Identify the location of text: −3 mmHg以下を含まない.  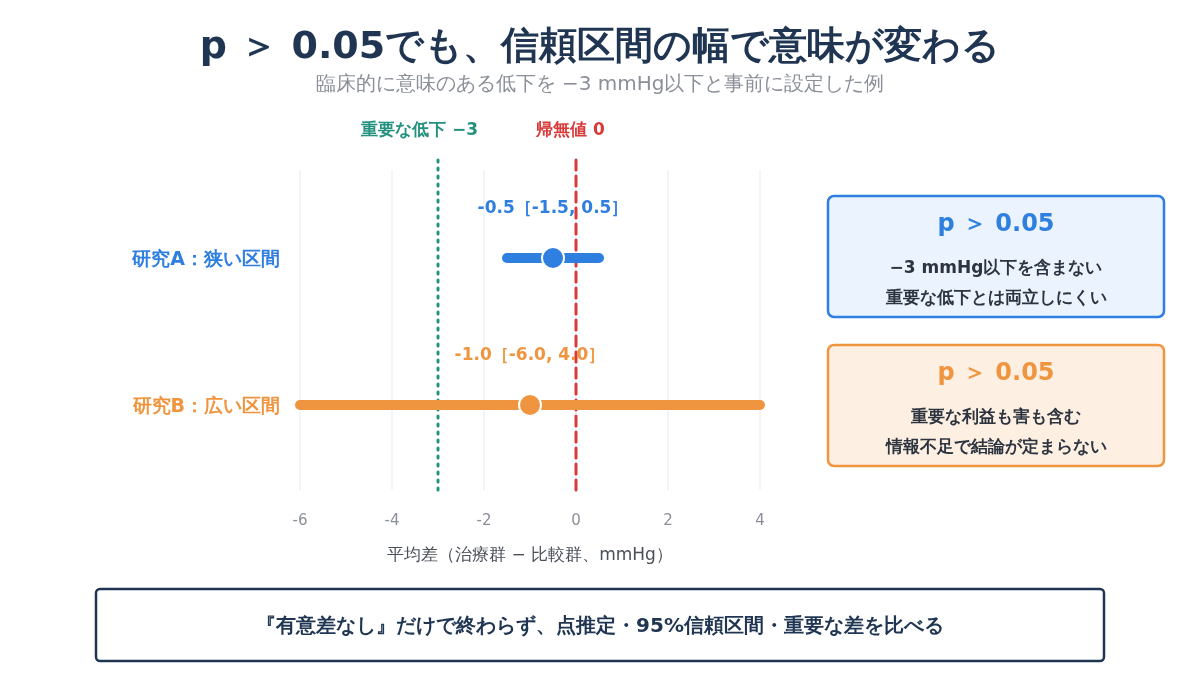
(996, 267).